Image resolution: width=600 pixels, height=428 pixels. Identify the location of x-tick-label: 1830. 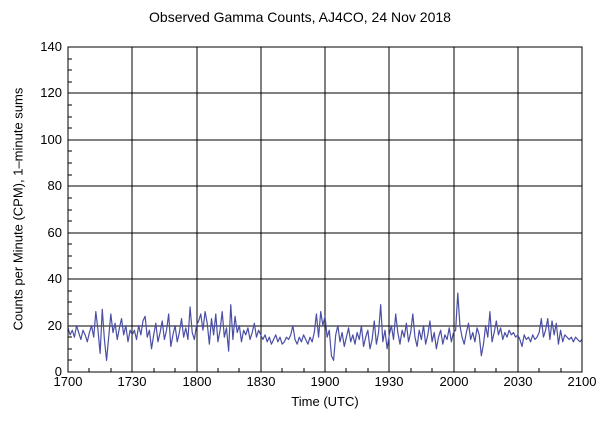
(261, 381).